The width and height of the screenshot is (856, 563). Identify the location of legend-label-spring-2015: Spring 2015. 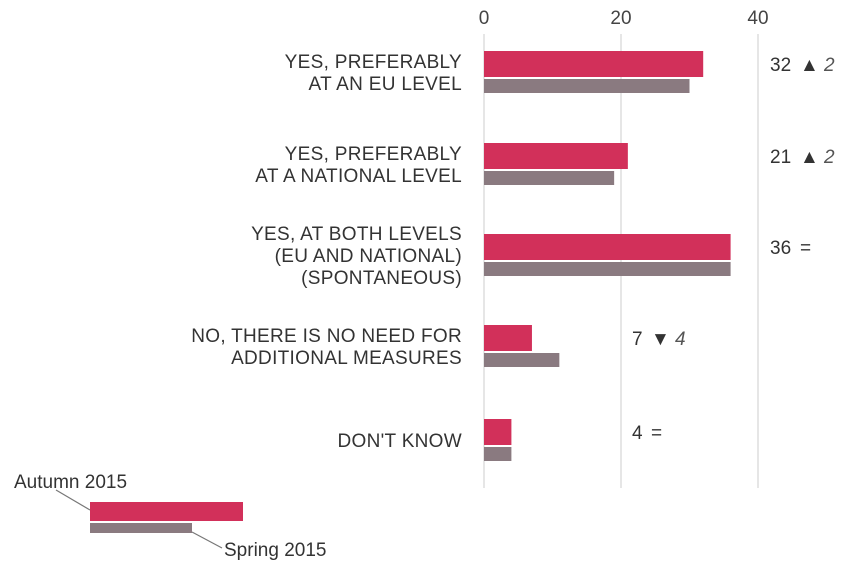
(275, 550).